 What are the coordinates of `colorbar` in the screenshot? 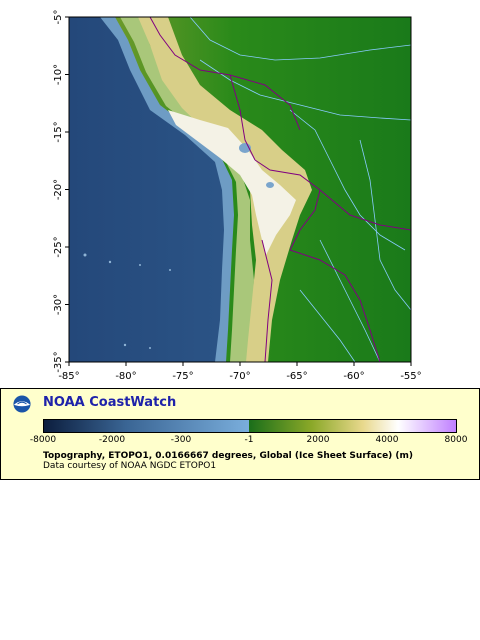 It's located at (250, 426).